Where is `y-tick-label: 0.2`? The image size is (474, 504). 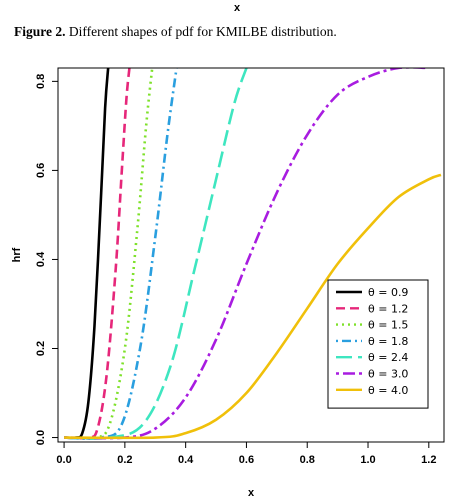 y-tick-label: 0.2 is located at coordinates (41, 348).